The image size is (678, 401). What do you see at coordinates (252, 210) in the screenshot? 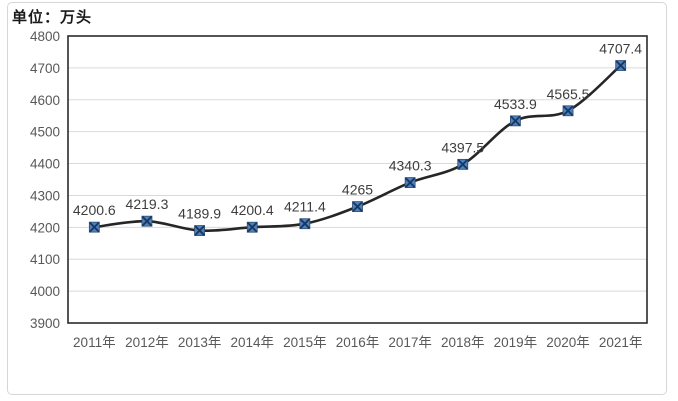
I see `data-label: 4200.4` at bounding box center [252, 210].